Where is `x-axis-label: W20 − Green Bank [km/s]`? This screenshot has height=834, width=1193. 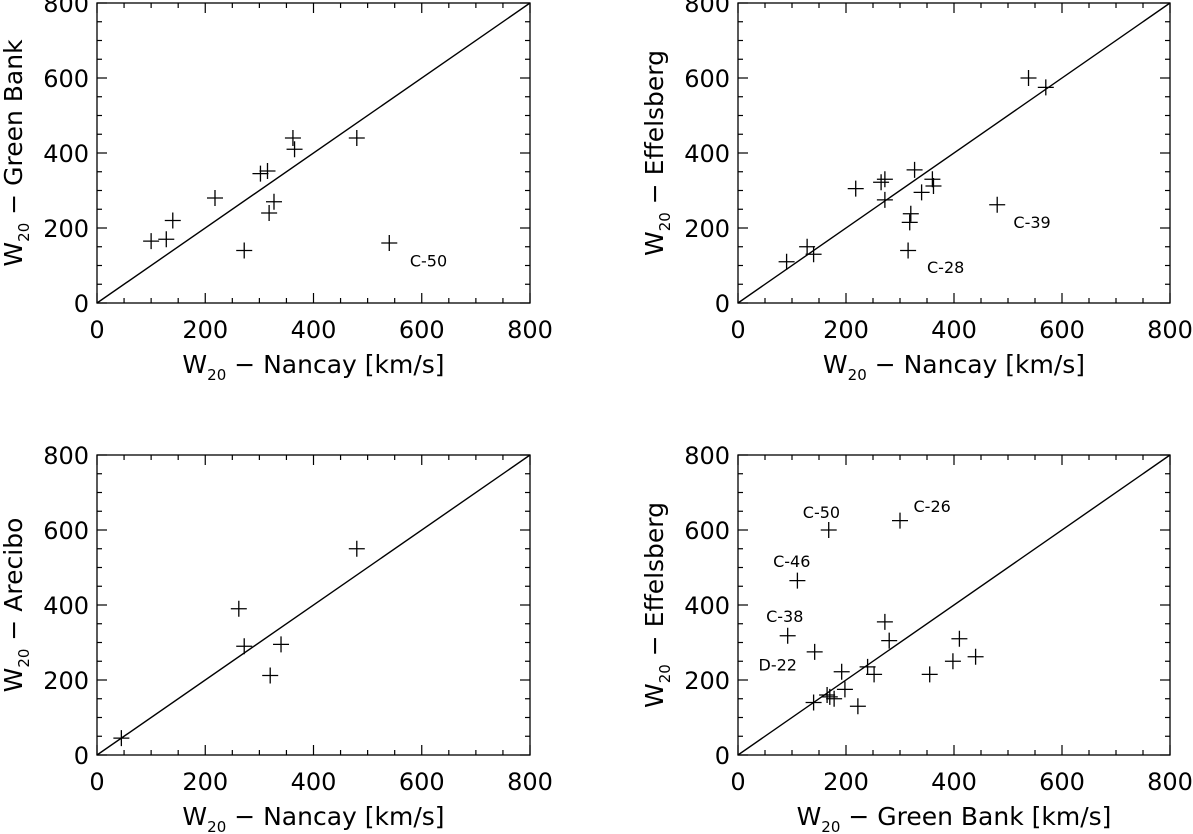 x-axis-label: W20 − Green Bank [km/s] is located at coordinates (954, 818).